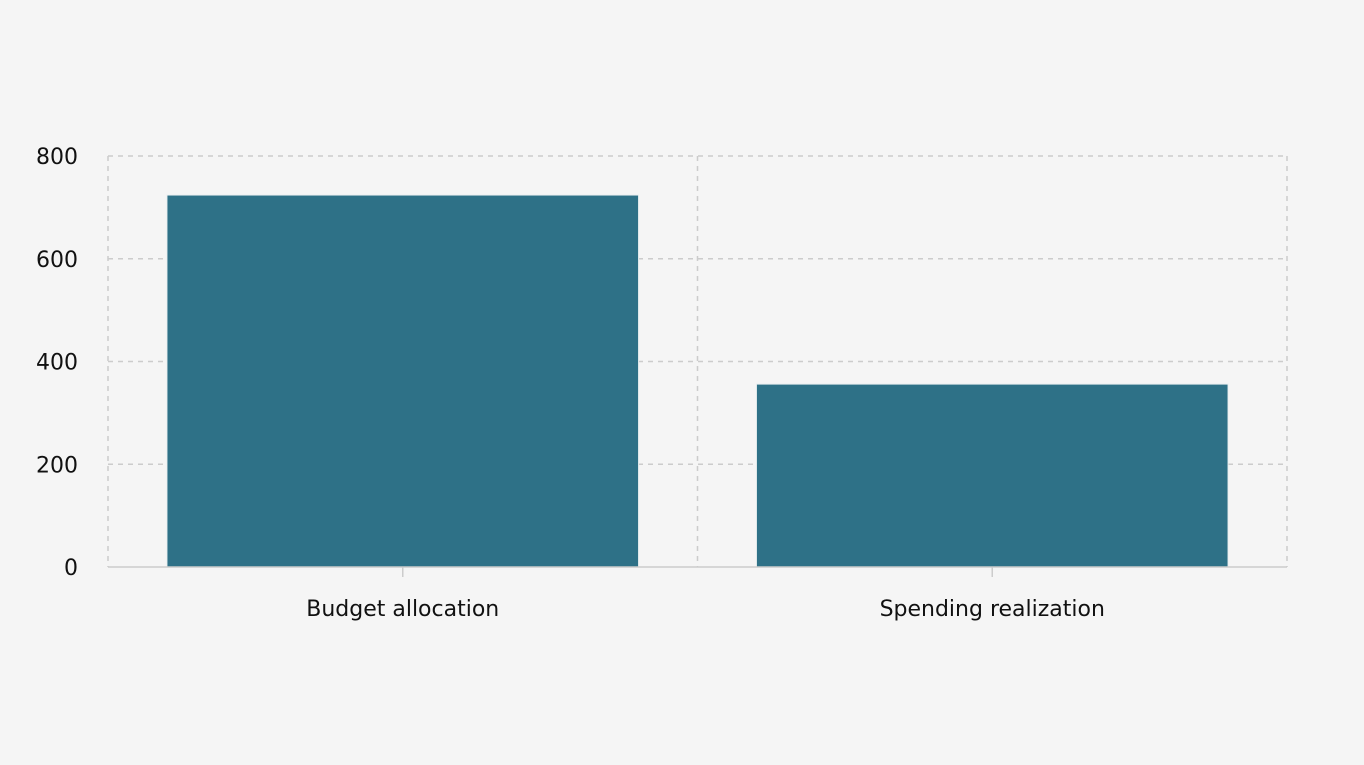 The image size is (1364, 765). What do you see at coordinates (57, 465) in the screenshot?
I see `y-tick-label: 200` at bounding box center [57, 465].